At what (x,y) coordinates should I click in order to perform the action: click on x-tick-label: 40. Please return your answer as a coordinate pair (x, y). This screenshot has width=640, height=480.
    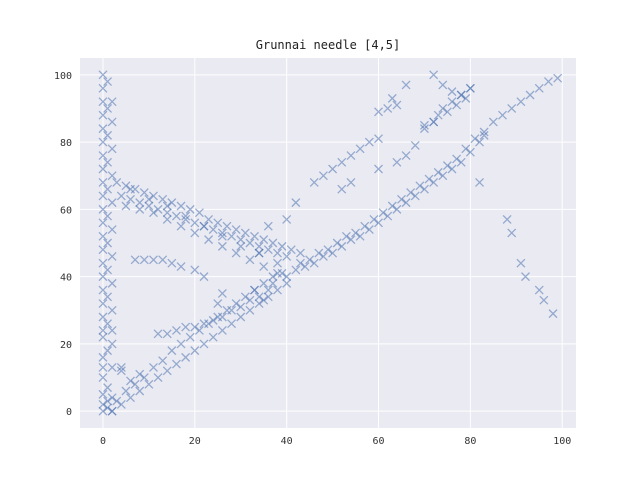
    Looking at the image, I should click on (287, 441).